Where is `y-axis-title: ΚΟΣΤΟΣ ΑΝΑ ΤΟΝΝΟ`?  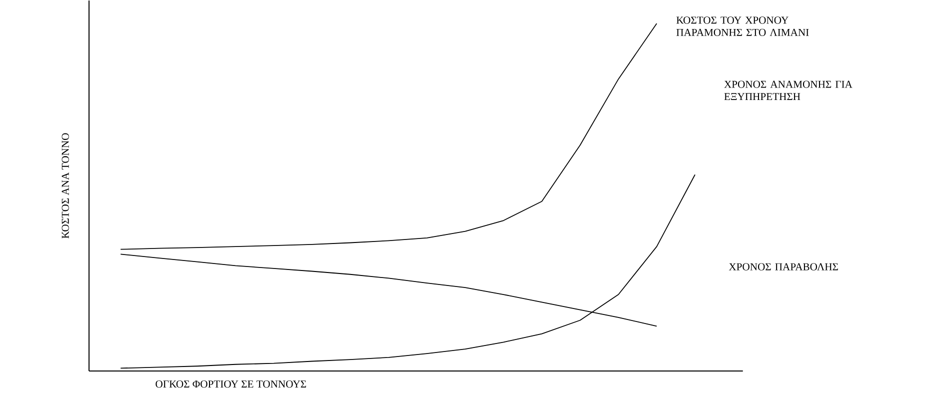 y-axis-title: ΚΟΣΤΟΣ ΑΝΑ ΤΟΝΝΟ is located at coordinates (65, 185).